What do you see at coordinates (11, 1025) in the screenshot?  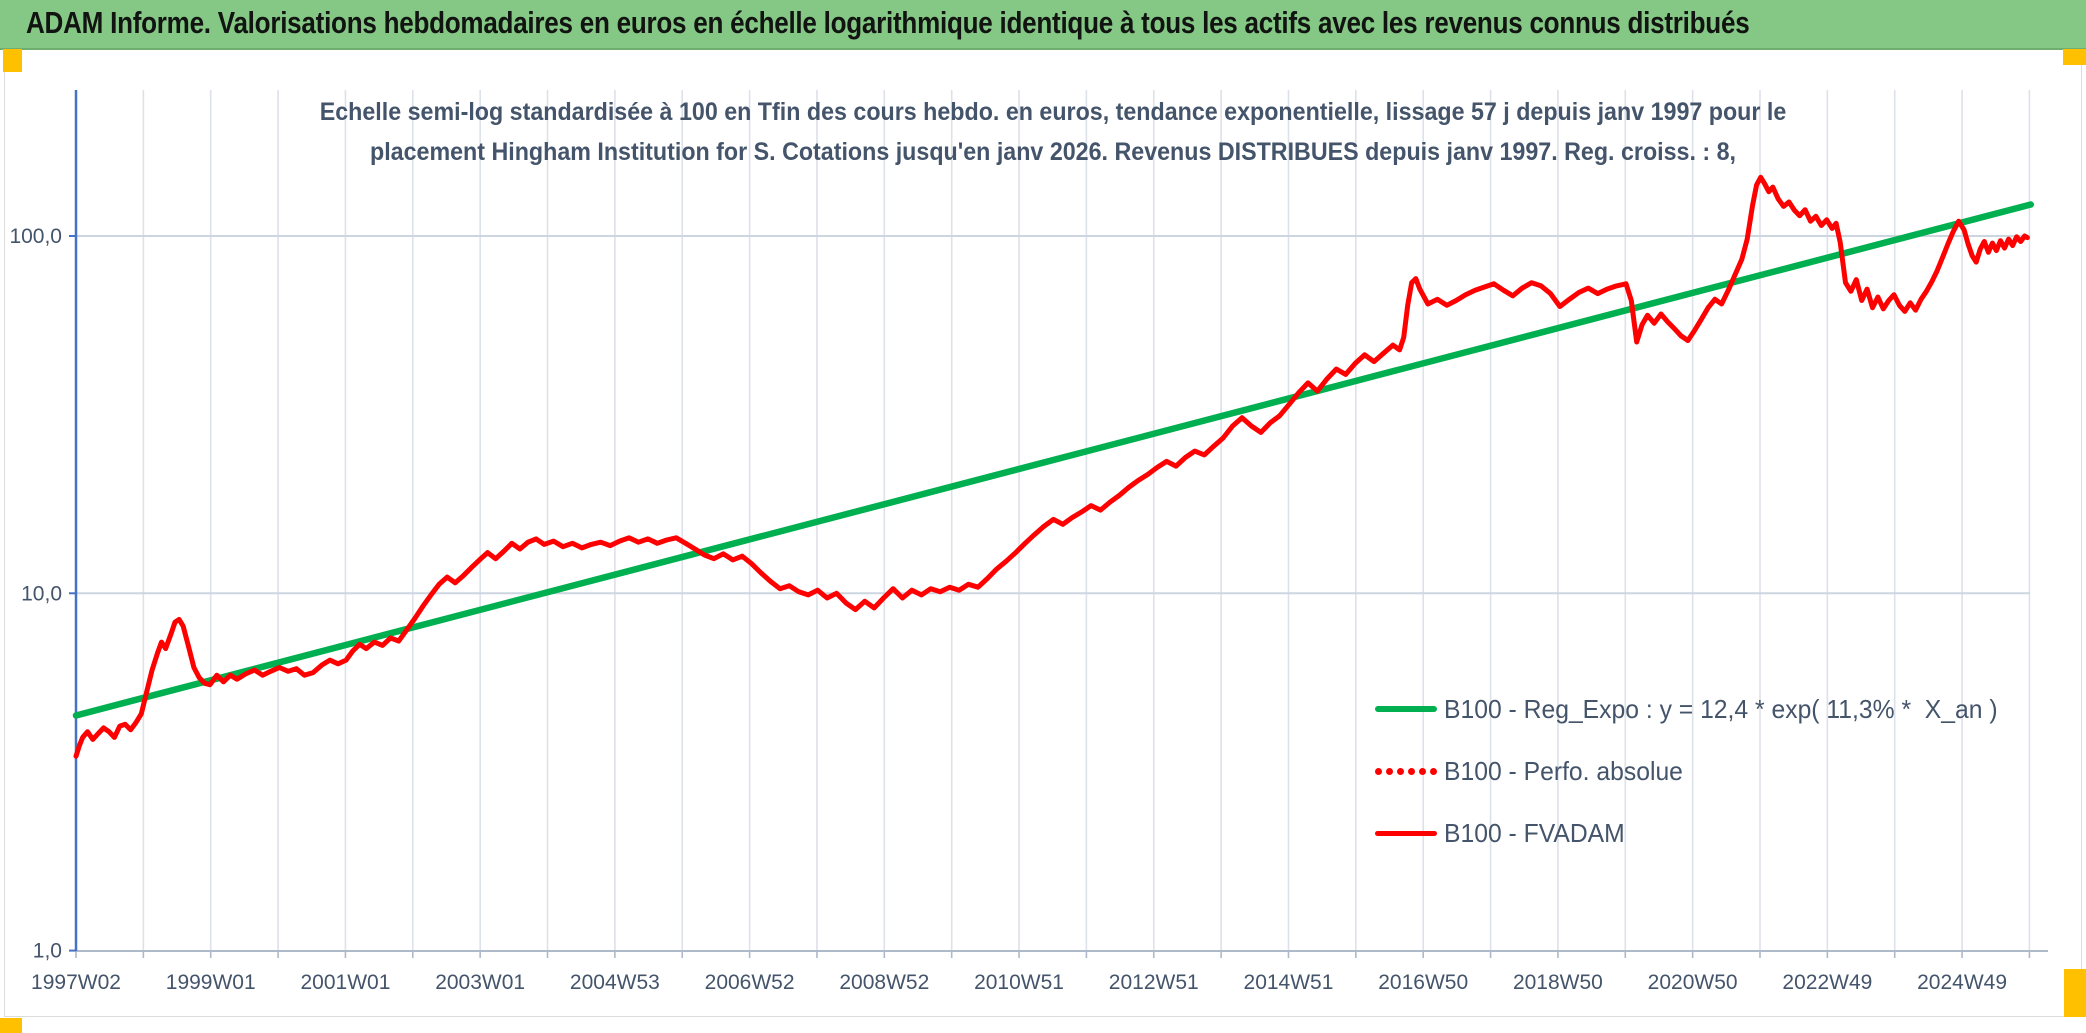 I see `gold-accent-bottom-left` at bounding box center [11, 1025].